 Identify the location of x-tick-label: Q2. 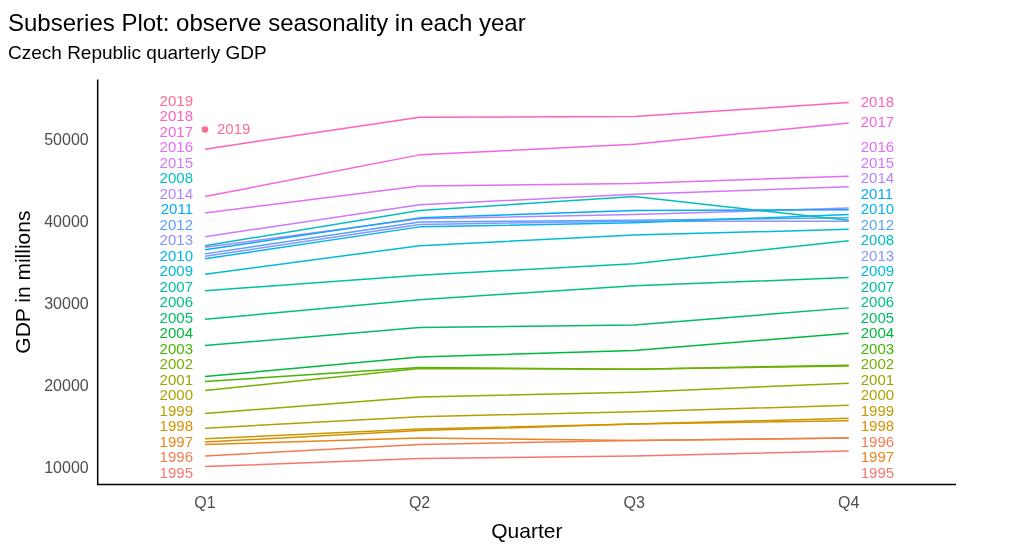
(419, 502).